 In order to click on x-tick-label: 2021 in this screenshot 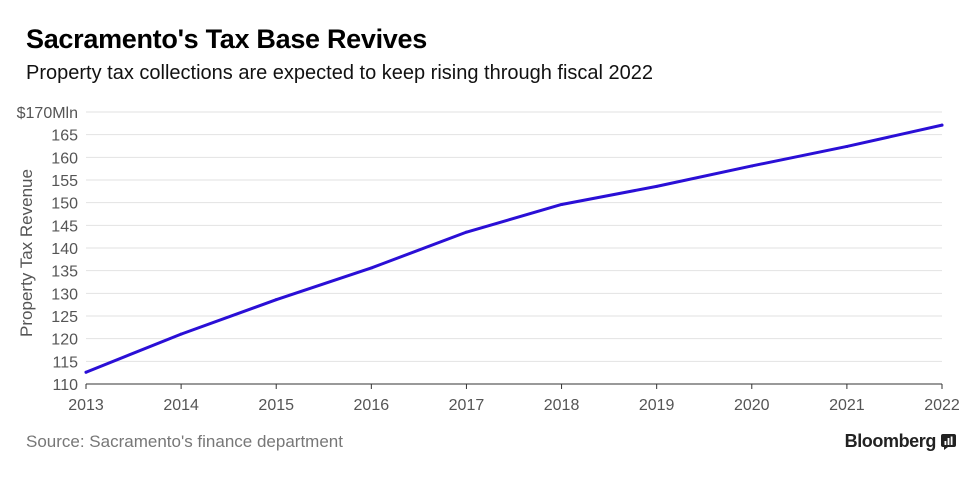, I will do `click(847, 405)`.